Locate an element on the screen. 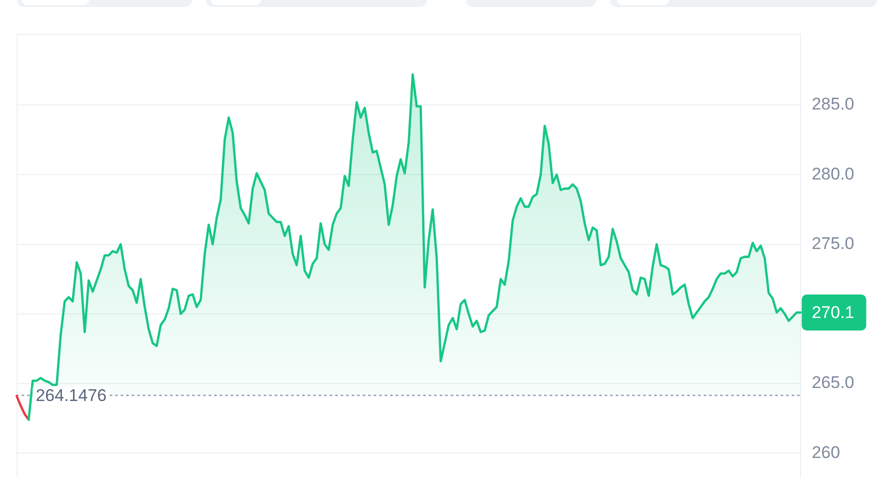  y-tick-label: 275.0 is located at coordinates (833, 243).